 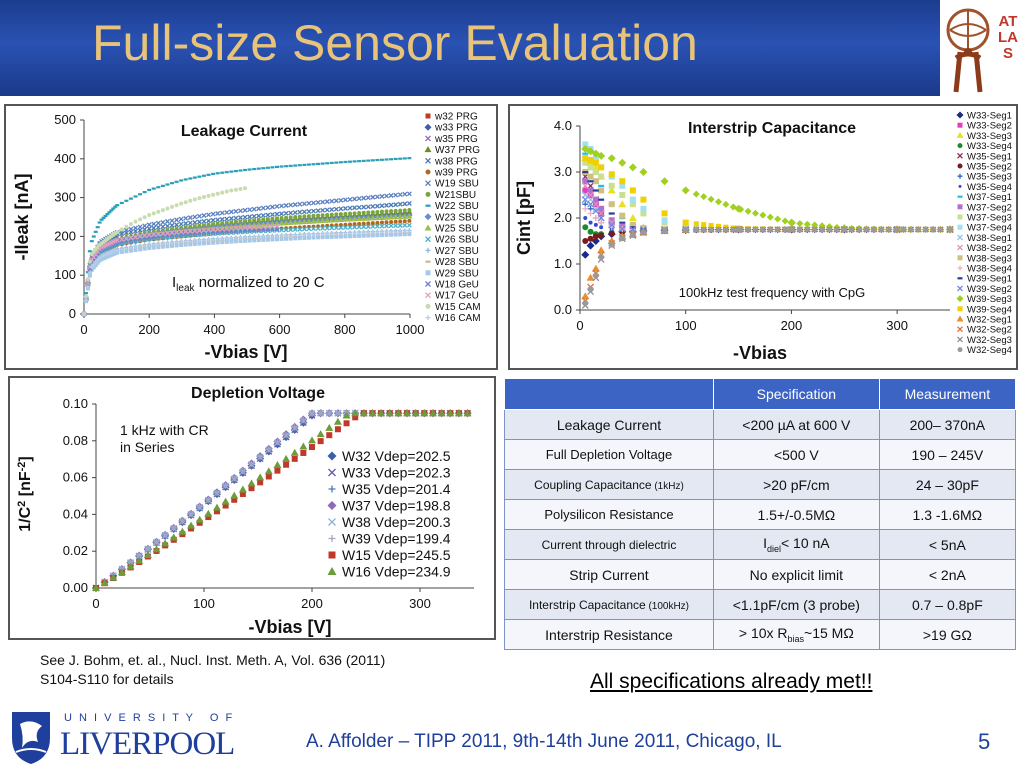 I want to click on annotation-part: I, so click(x=174, y=282).